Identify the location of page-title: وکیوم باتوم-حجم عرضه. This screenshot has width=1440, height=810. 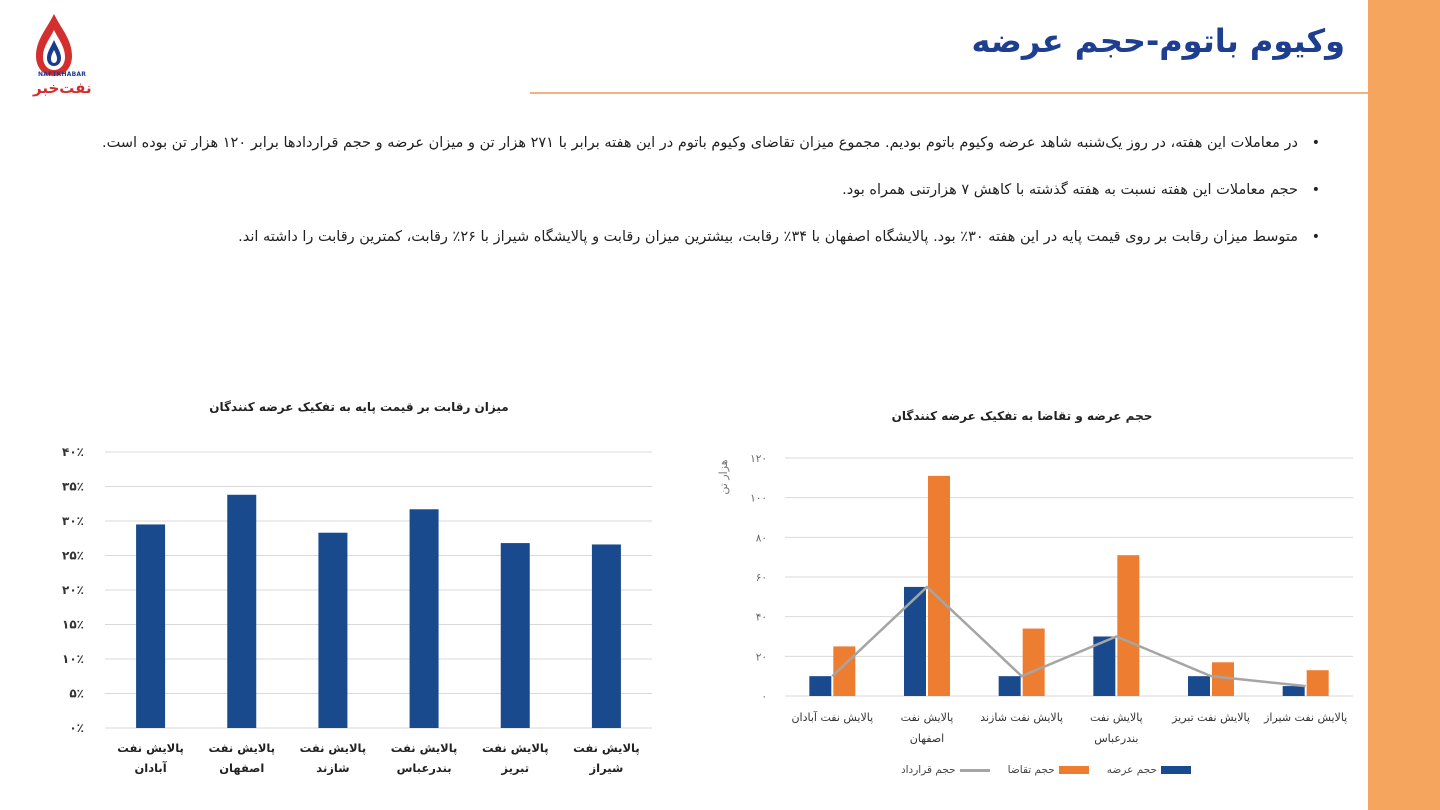
(1158, 41).